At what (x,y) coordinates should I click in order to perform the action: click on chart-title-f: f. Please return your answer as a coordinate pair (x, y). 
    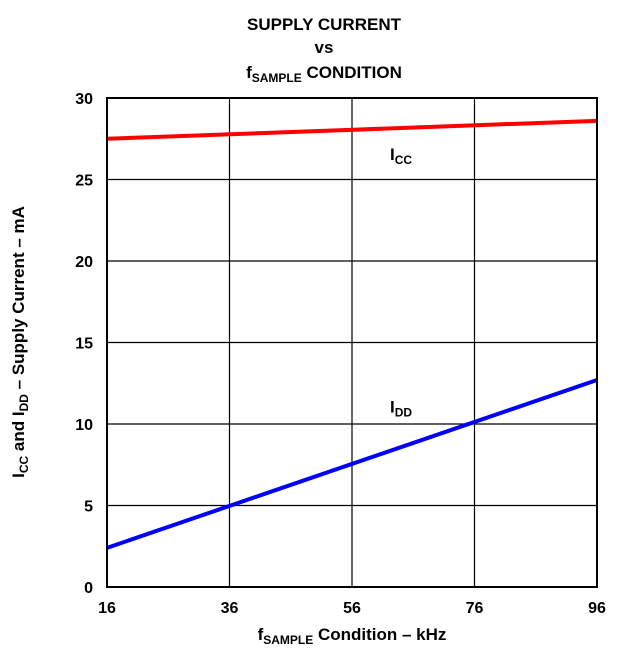
    Looking at the image, I should click on (249, 72).